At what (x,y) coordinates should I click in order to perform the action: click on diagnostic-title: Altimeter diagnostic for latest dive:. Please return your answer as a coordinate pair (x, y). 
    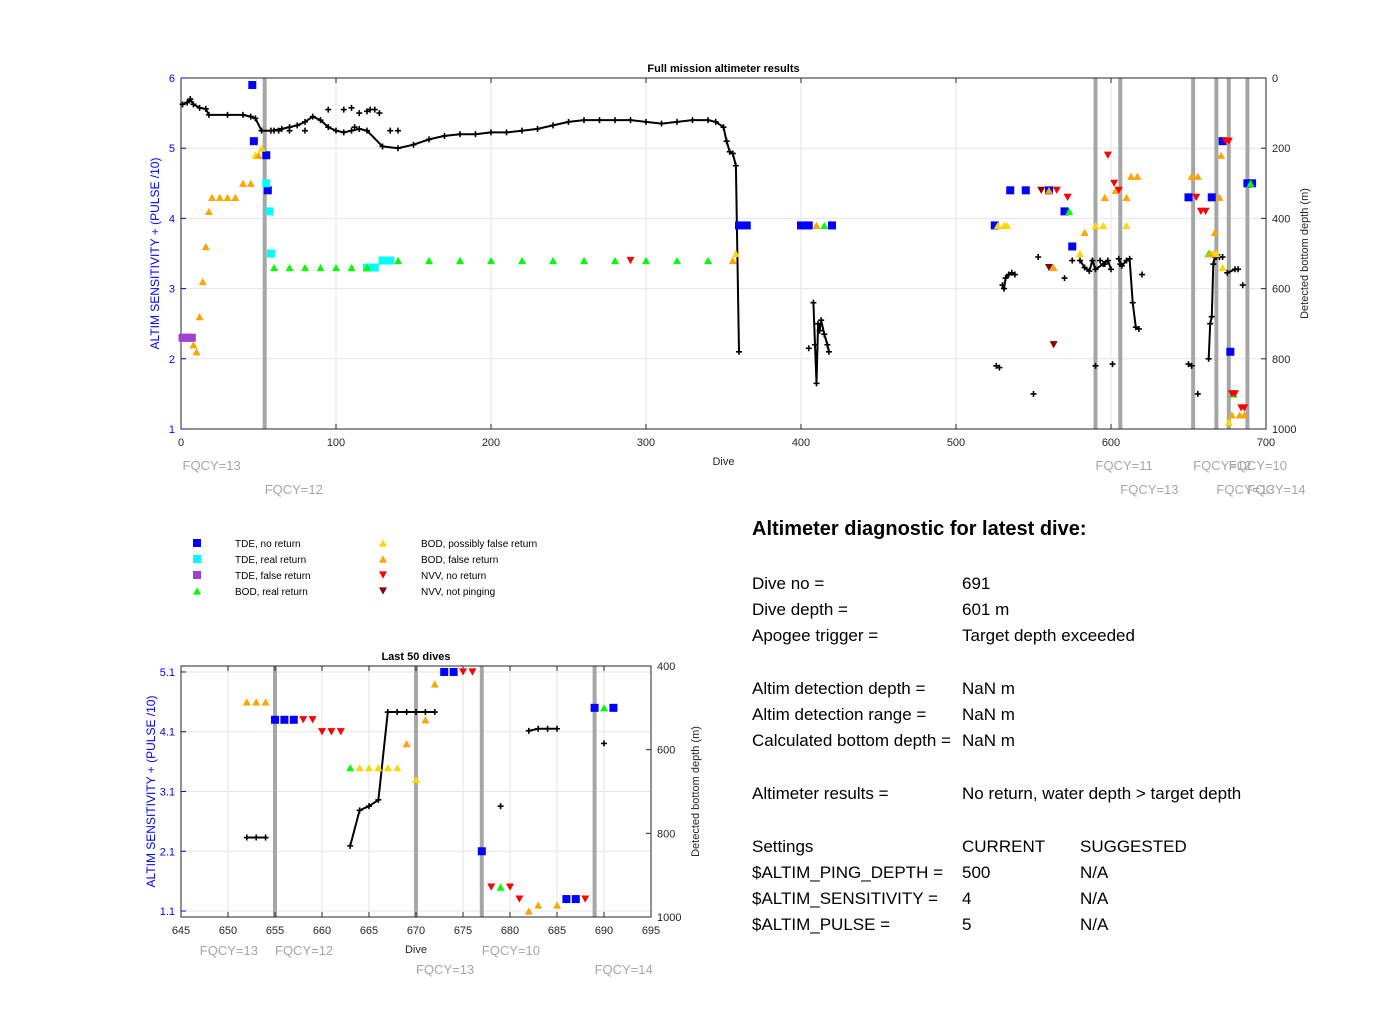
    Looking at the image, I should click on (919, 529).